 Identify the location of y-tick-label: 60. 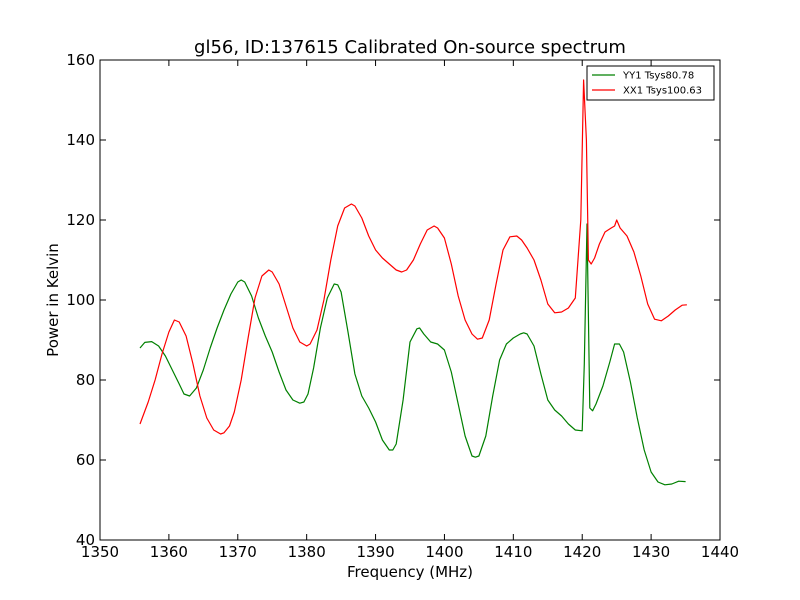
(85, 460).